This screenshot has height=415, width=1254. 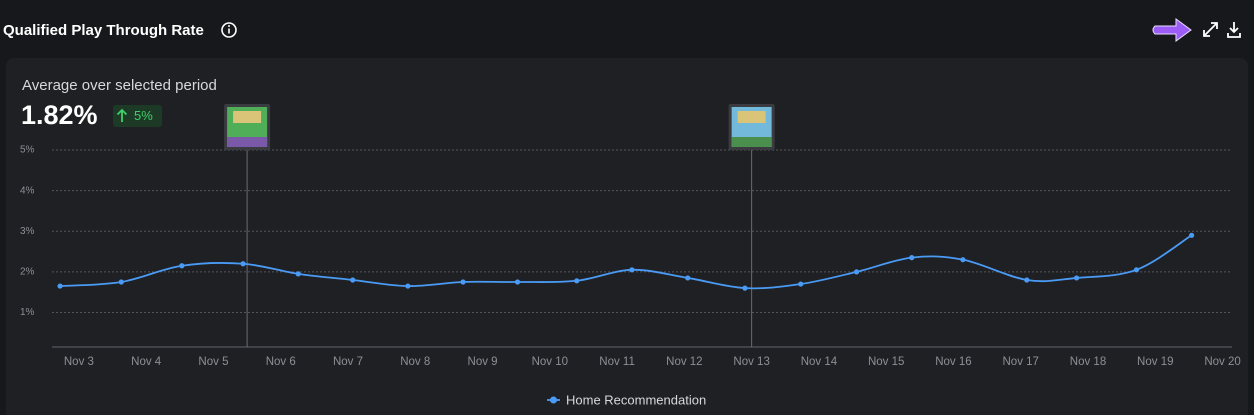 I want to click on download-icon, so click(x=1234, y=30).